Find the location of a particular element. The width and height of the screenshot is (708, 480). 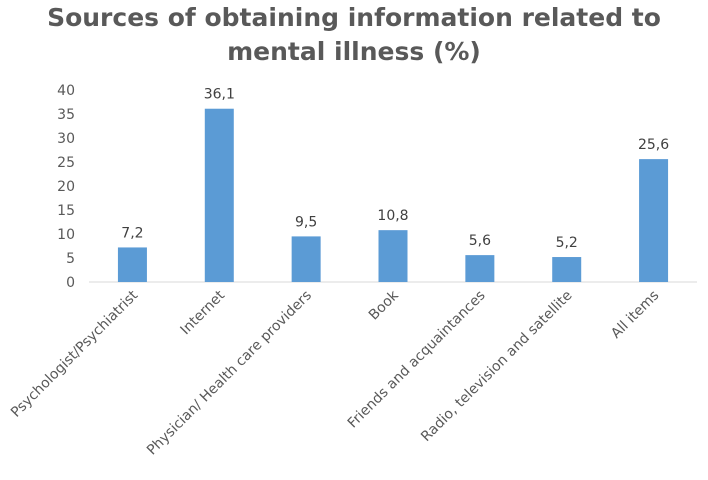

y-tick-label-40: 40 is located at coordinates (66, 91).